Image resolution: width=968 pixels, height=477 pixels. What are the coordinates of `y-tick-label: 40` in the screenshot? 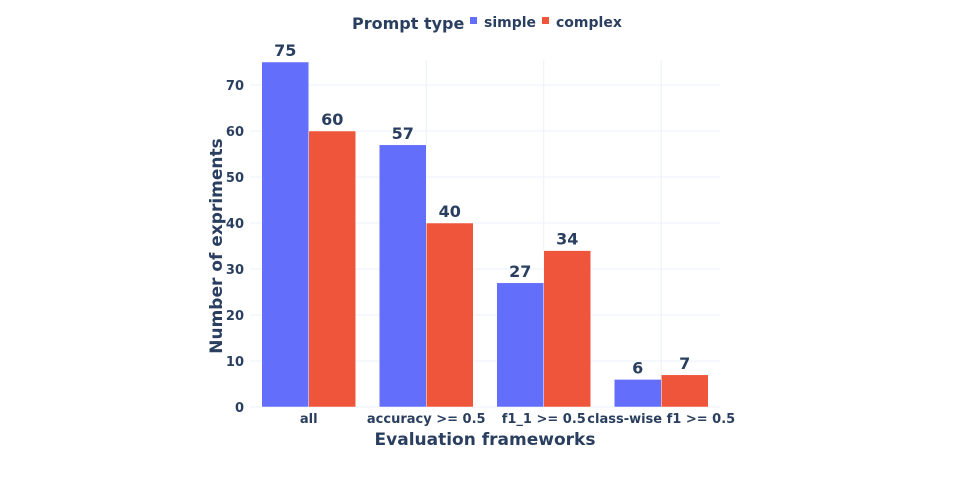 It's located at (235, 224).